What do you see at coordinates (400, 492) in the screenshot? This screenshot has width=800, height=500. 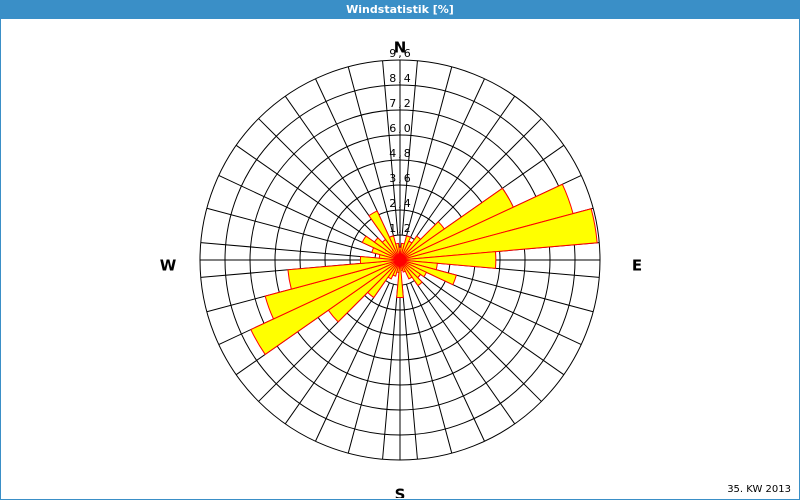 I see `compass-label: S` at bounding box center [400, 492].